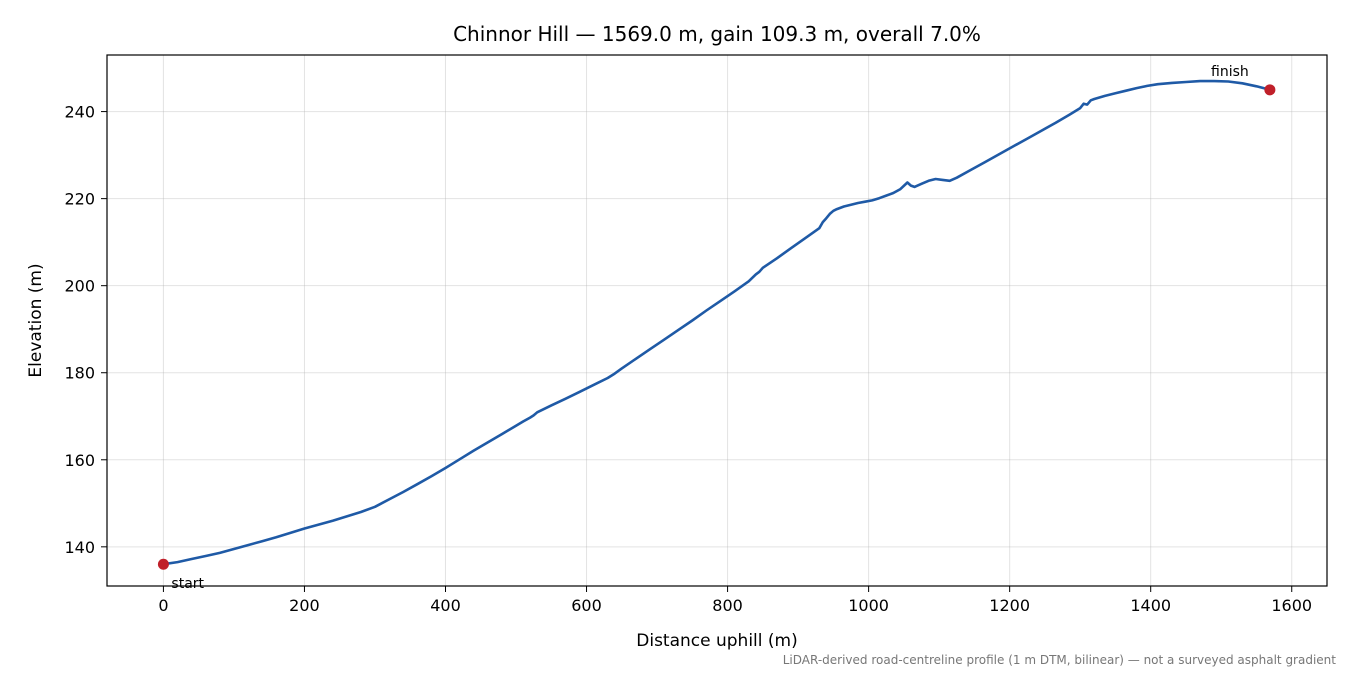 This screenshot has height=675, width=1350. Describe the element at coordinates (36, 320) in the screenshot. I see `y-axis-label: Elevation (m)` at that location.